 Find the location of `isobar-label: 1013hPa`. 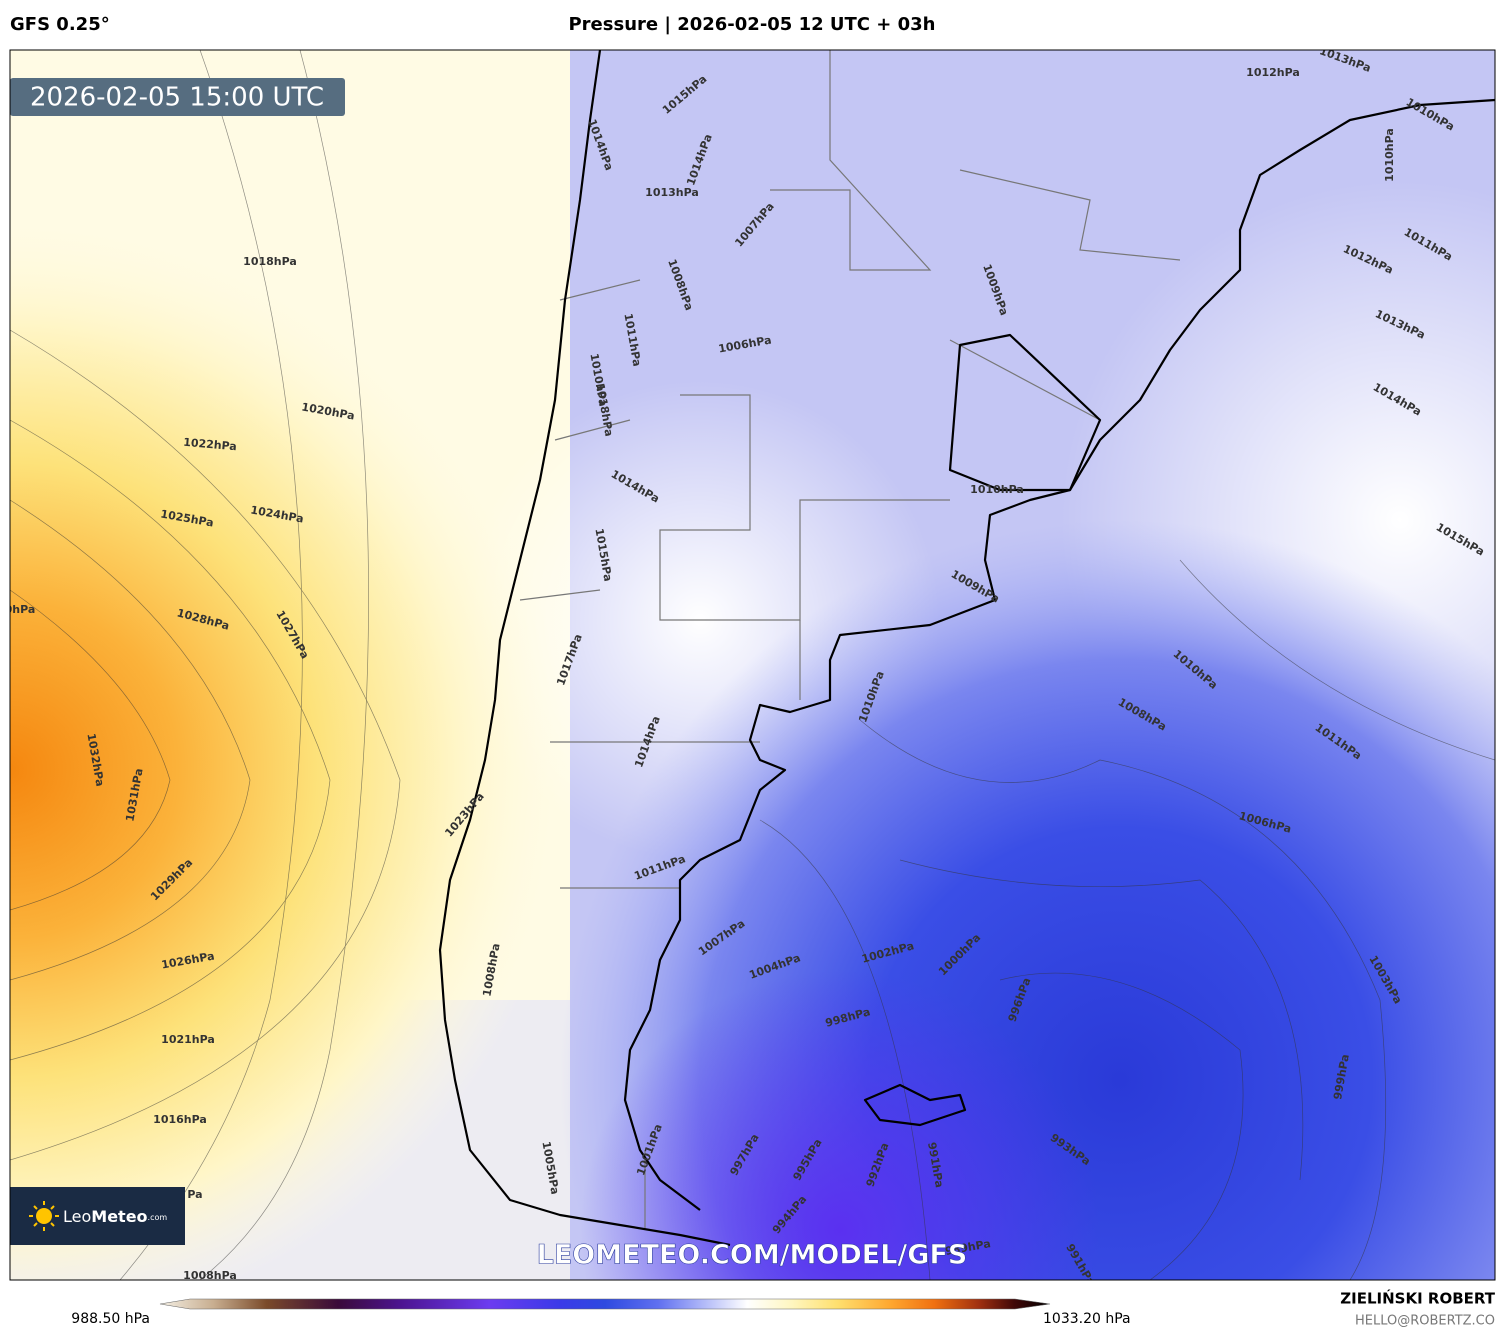

isobar-label: 1013hPa is located at coordinates (672, 192).